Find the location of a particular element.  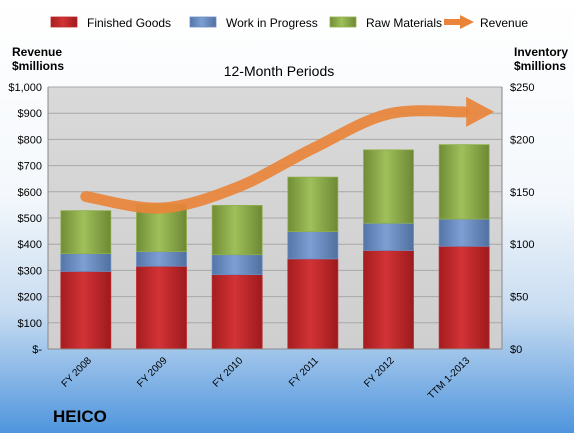

chart-title: 12-Month Periods is located at coordinates (279, 71).